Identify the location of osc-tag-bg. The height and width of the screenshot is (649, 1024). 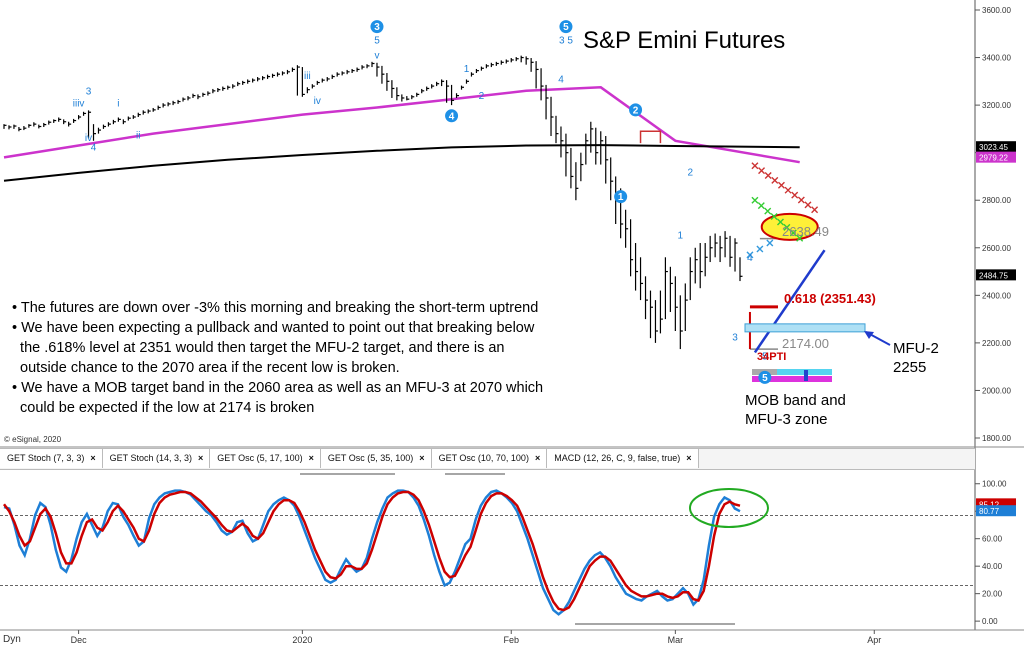
(996, 504).